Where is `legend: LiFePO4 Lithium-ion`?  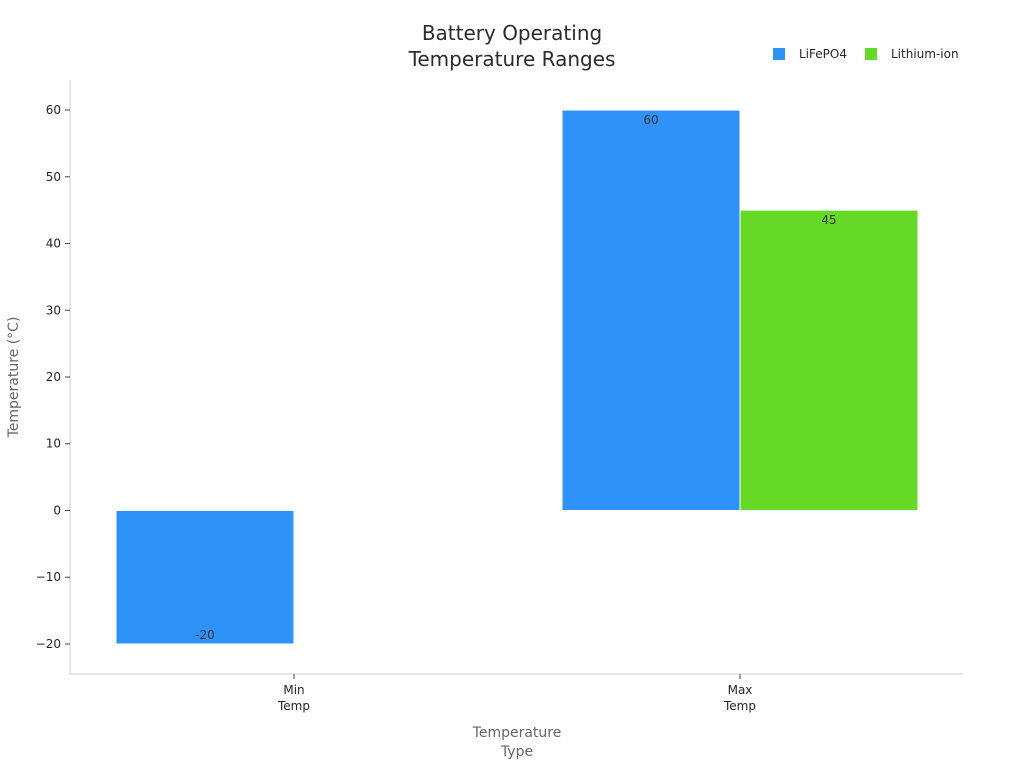
legend: LiFePO4 Lithium-ion is located at coordinates (866, 54).